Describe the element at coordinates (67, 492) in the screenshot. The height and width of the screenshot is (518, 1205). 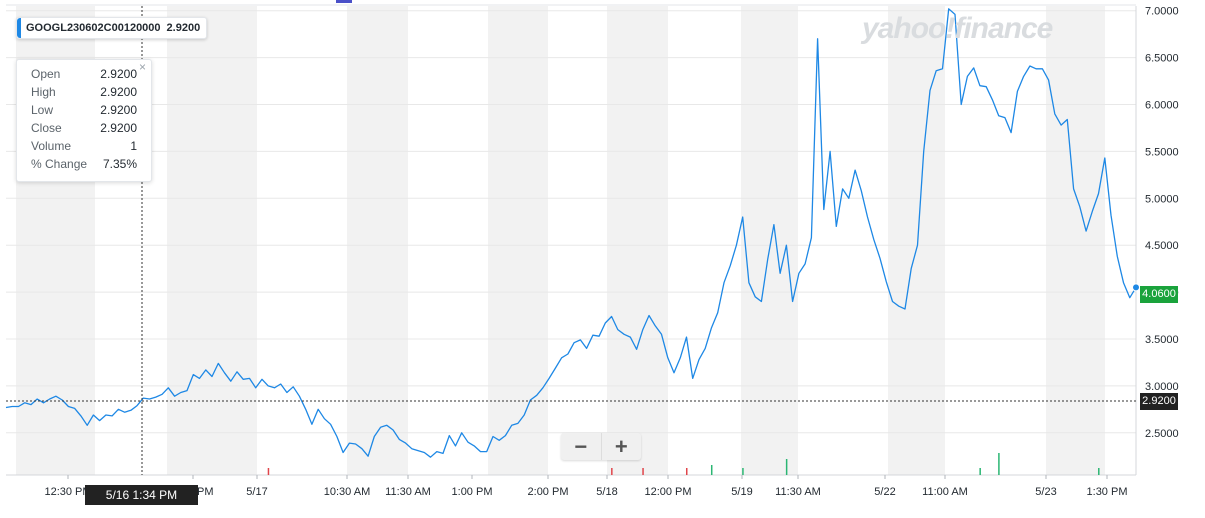
I see `x-tick-label: 12:30 PM` at that location.